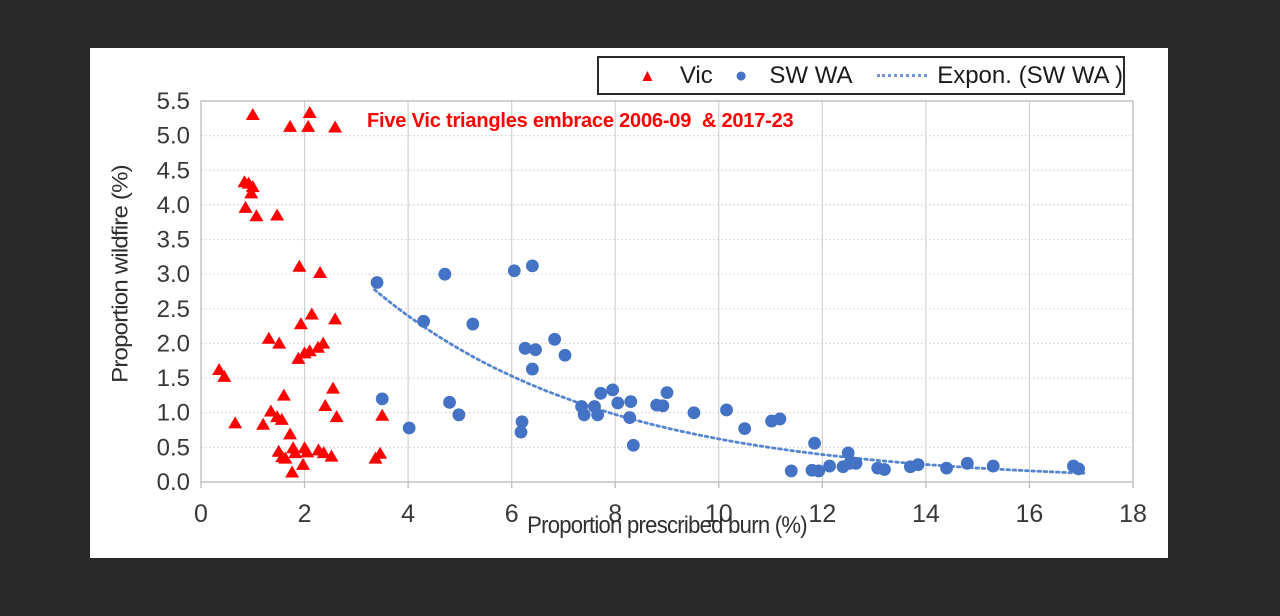 This screenshot has height=616, width=1280. What do you see at coordinates (173, 482) in the screenshot?
I see `y-tick-label: 0.0` at bounding box center [173, 482].